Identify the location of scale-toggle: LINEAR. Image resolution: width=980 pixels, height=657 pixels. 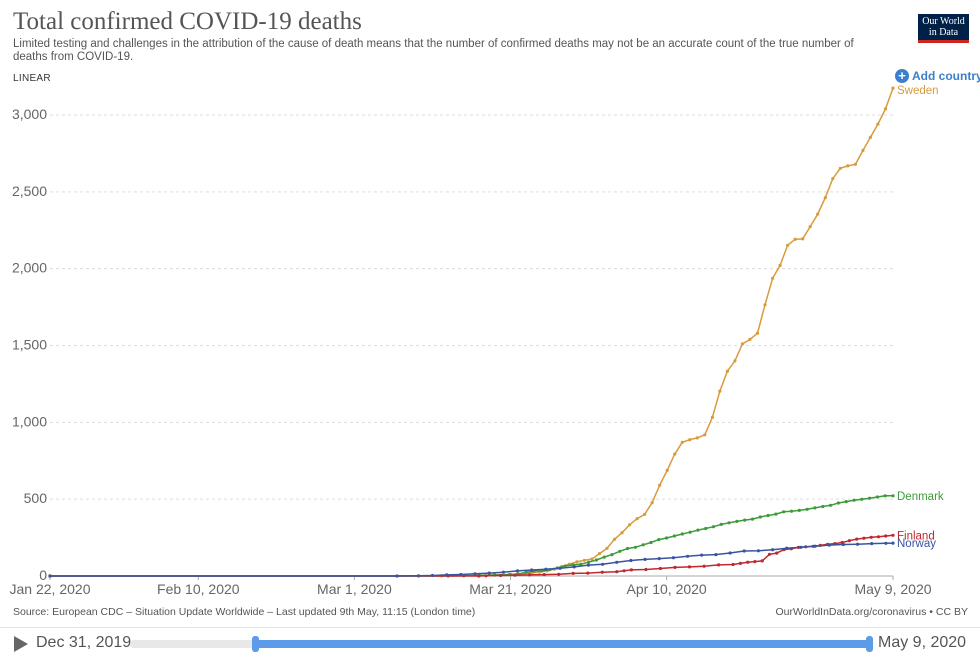
(32, 78).